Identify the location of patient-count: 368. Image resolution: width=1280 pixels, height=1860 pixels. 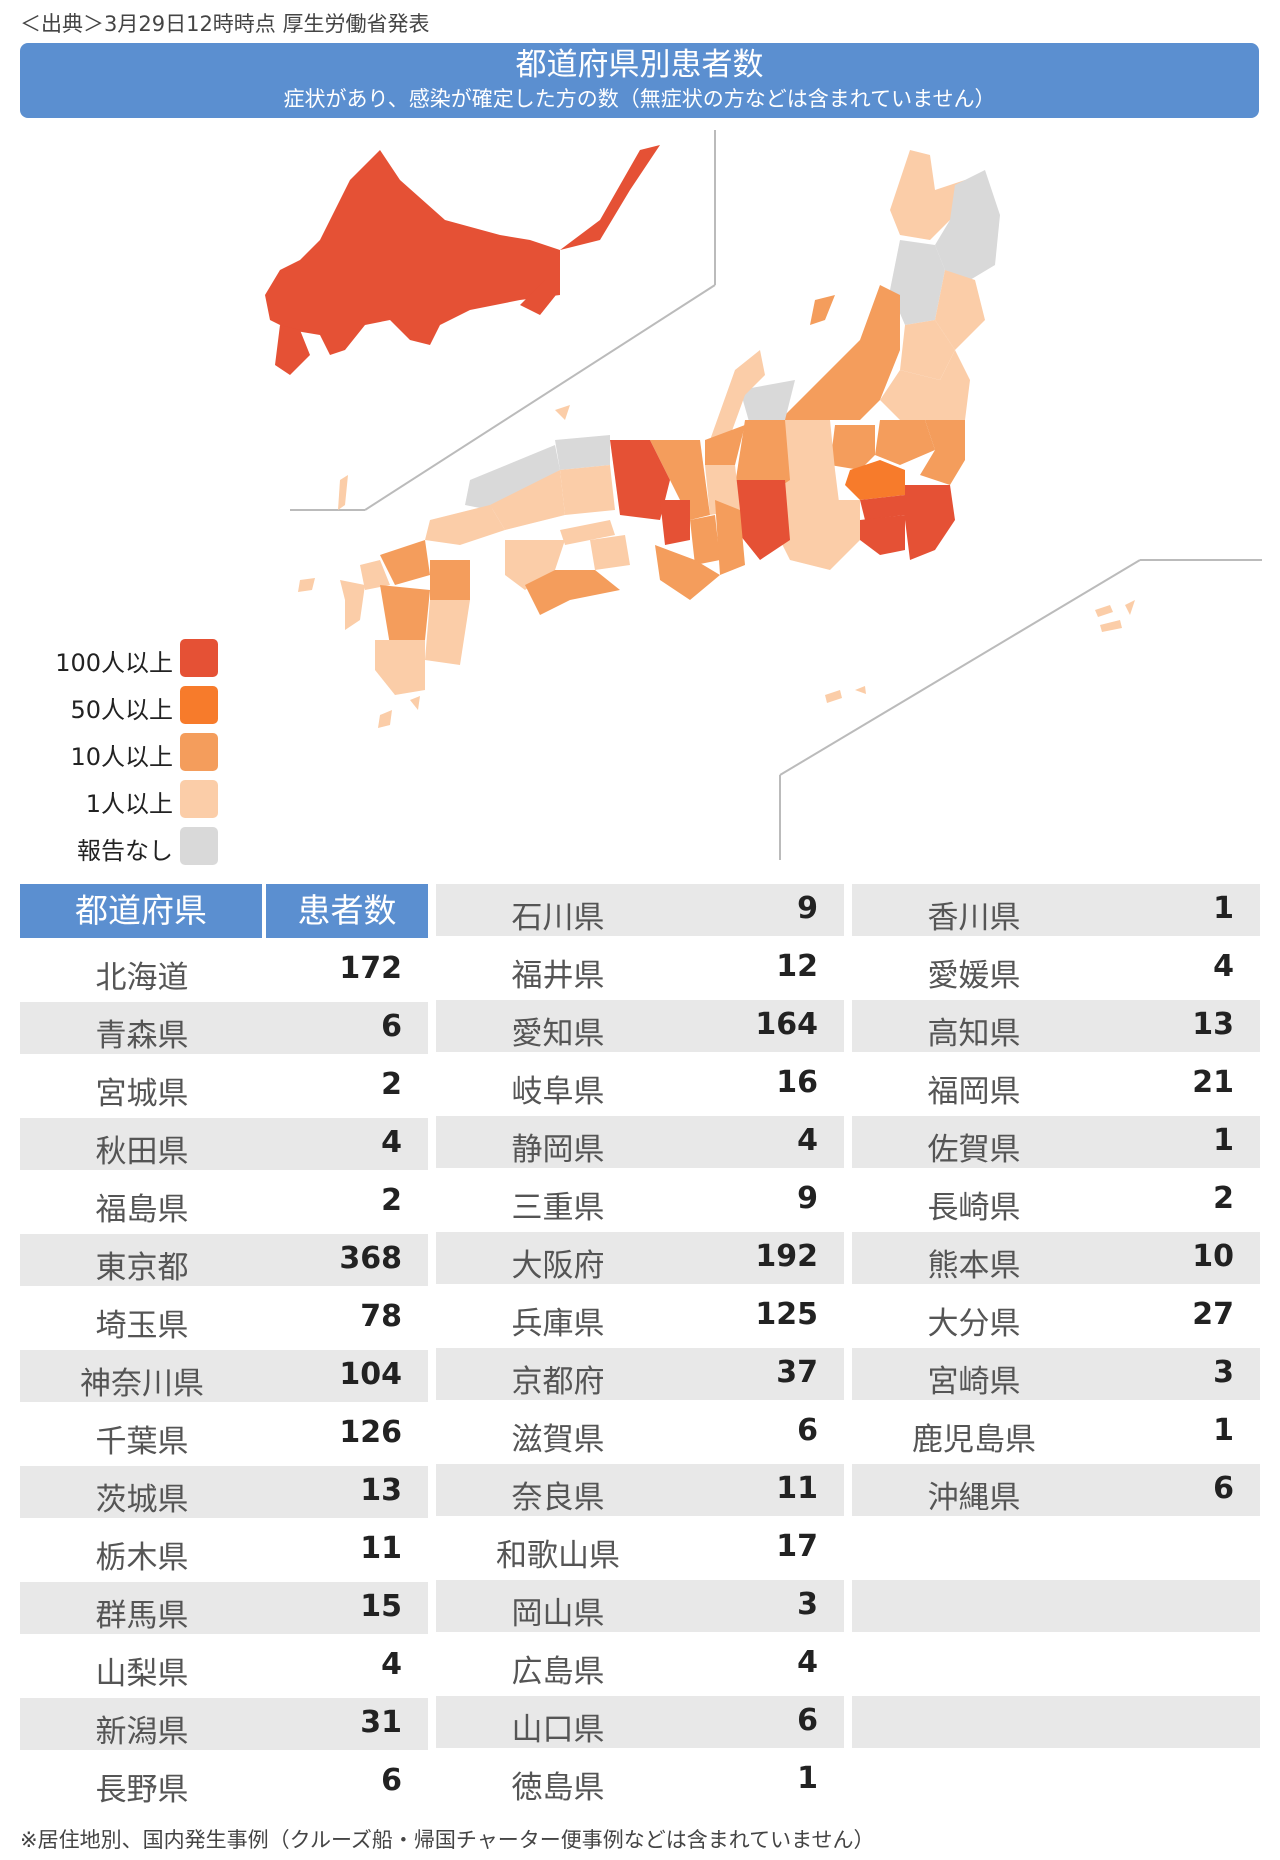
(370, 1258).